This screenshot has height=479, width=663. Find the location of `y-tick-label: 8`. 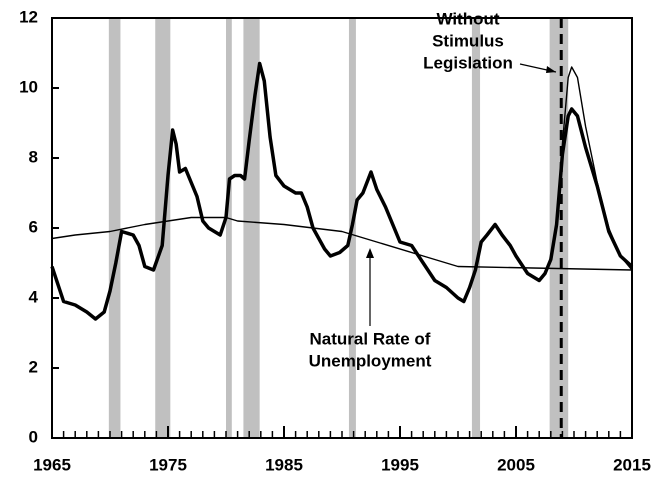

y-tick-label: 8 is located at coordinates (33, 156).